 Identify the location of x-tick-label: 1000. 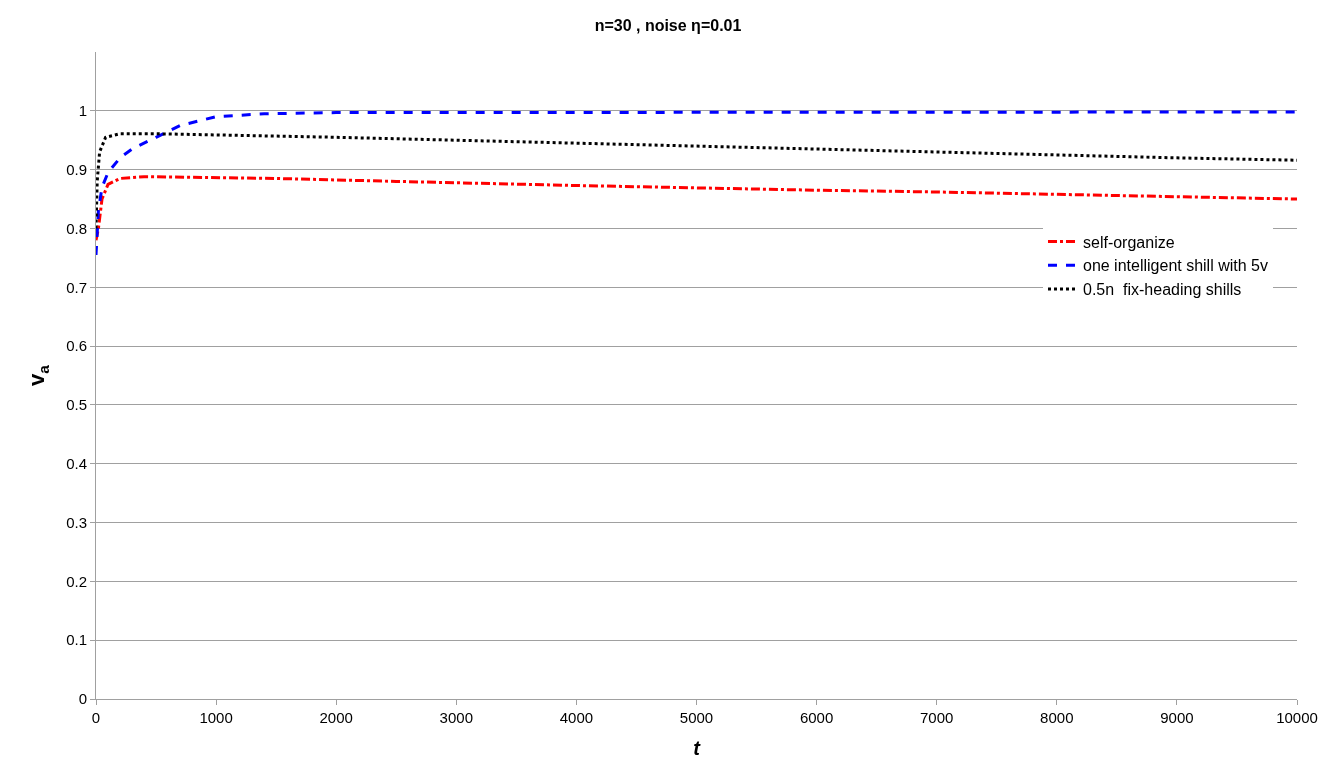
(216, 717).